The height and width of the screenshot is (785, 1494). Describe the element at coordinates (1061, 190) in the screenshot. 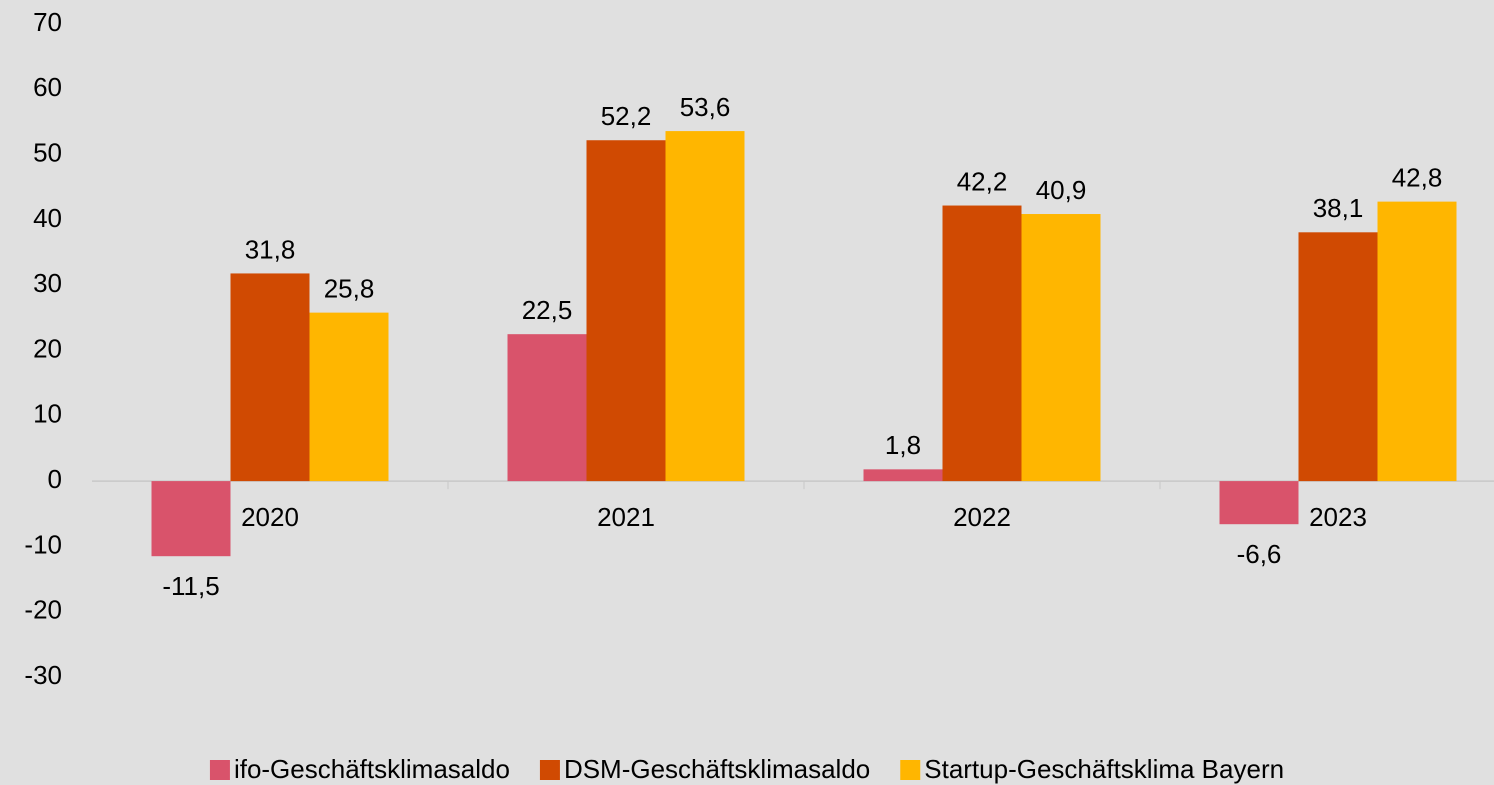

I see `value-label: 40,9` at that location.